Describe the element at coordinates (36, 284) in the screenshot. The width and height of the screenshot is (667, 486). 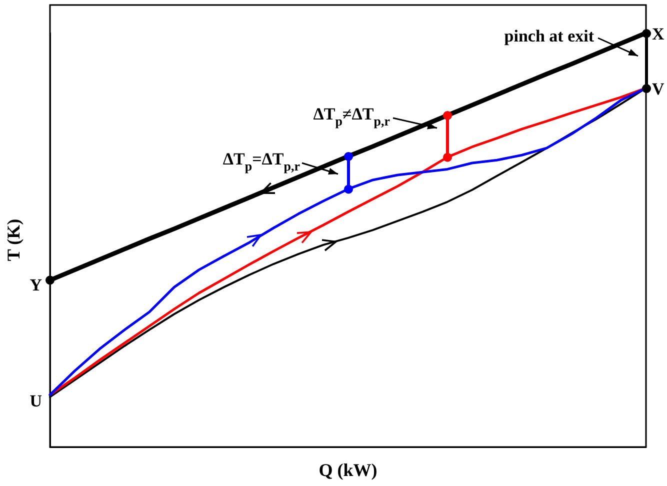
I see `text: Y` at that location.